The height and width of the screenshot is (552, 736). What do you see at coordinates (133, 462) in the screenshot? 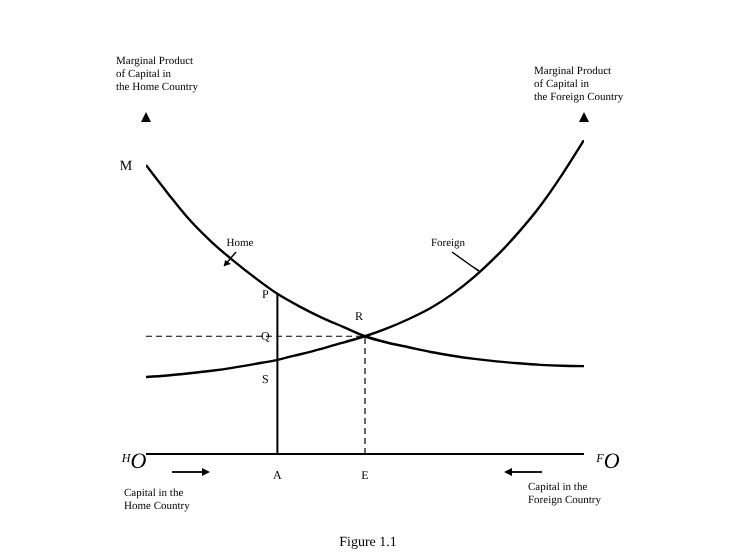
I see `annotation: $^{H}$O` at bounding box center [133, 462].